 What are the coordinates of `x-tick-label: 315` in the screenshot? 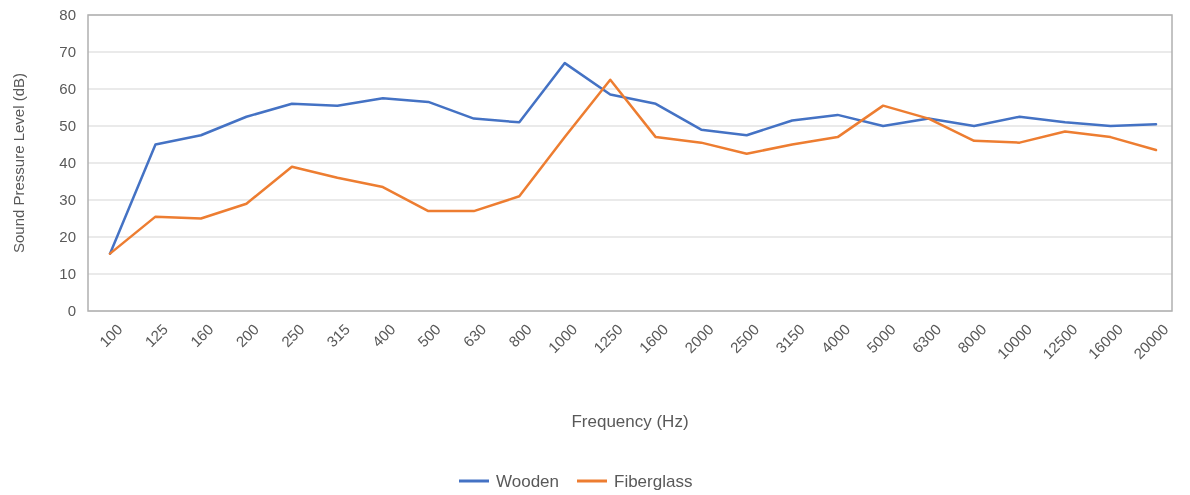 It's located at (338, 335).